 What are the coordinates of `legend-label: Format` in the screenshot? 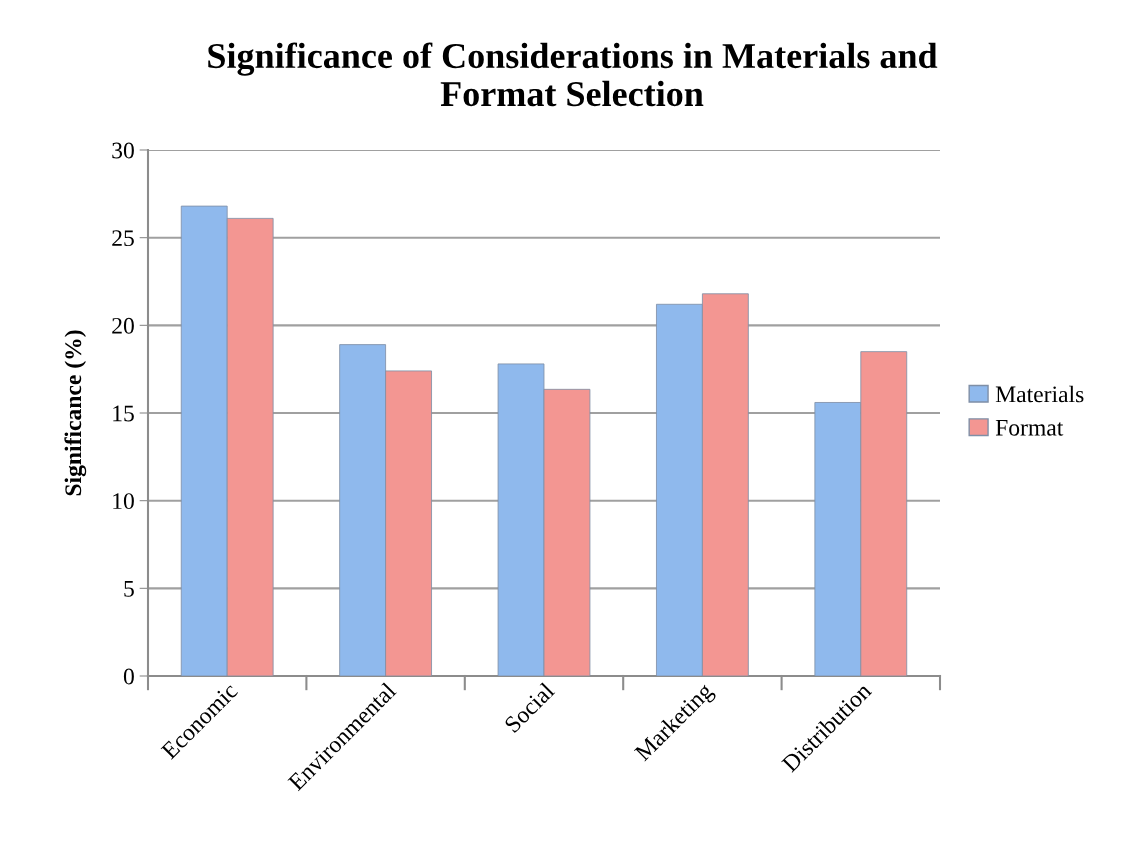 It's located at (1029, 427).